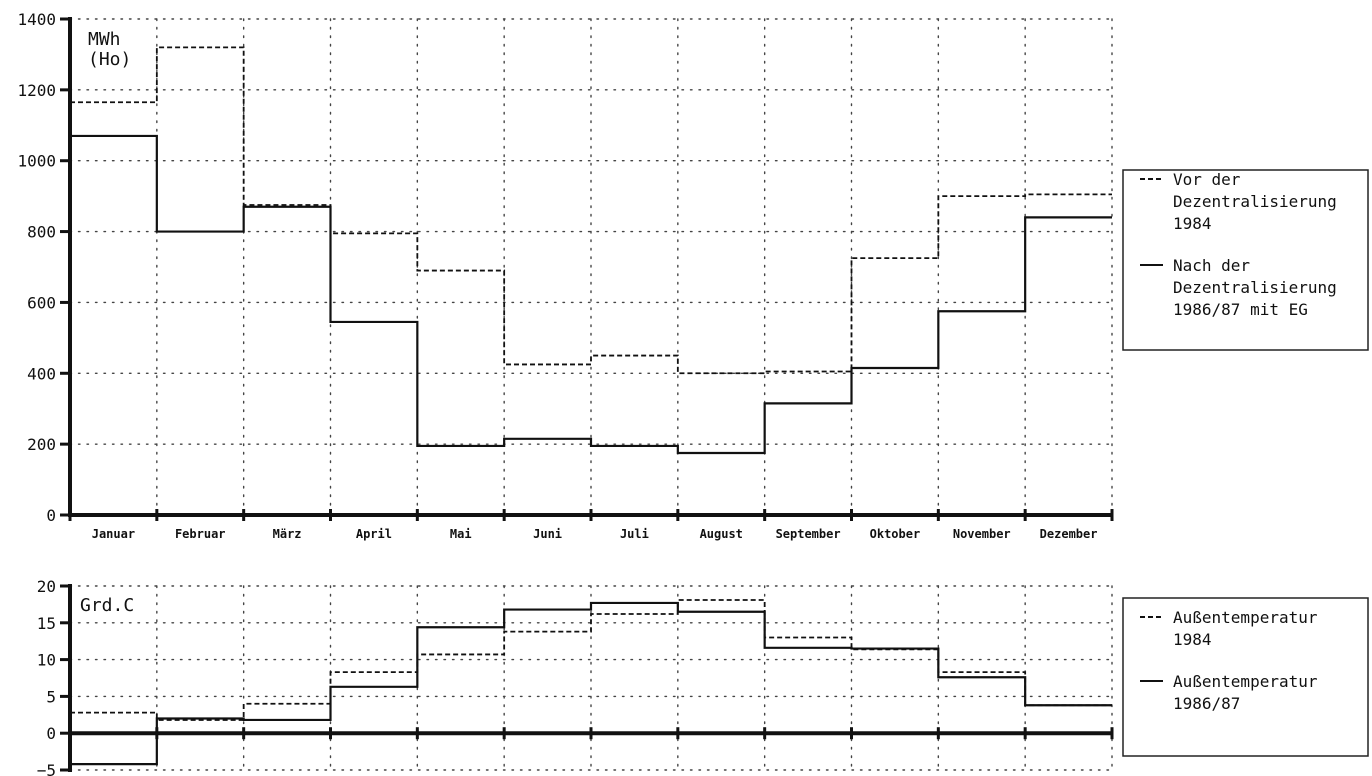 This screenshot has width=1372, height=776. I want to click on y-axis-label: MWh, so click(104, 39).